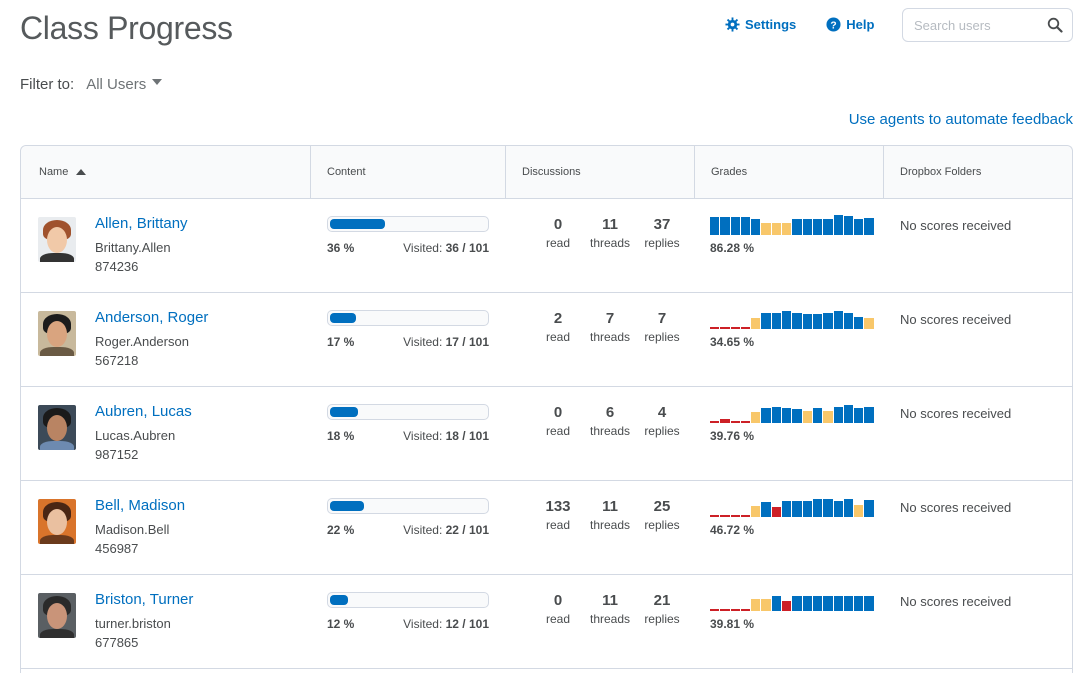  Describe the element at coordinates (662, 600) in the screenshot. I see `replies-count: 21` at that location.